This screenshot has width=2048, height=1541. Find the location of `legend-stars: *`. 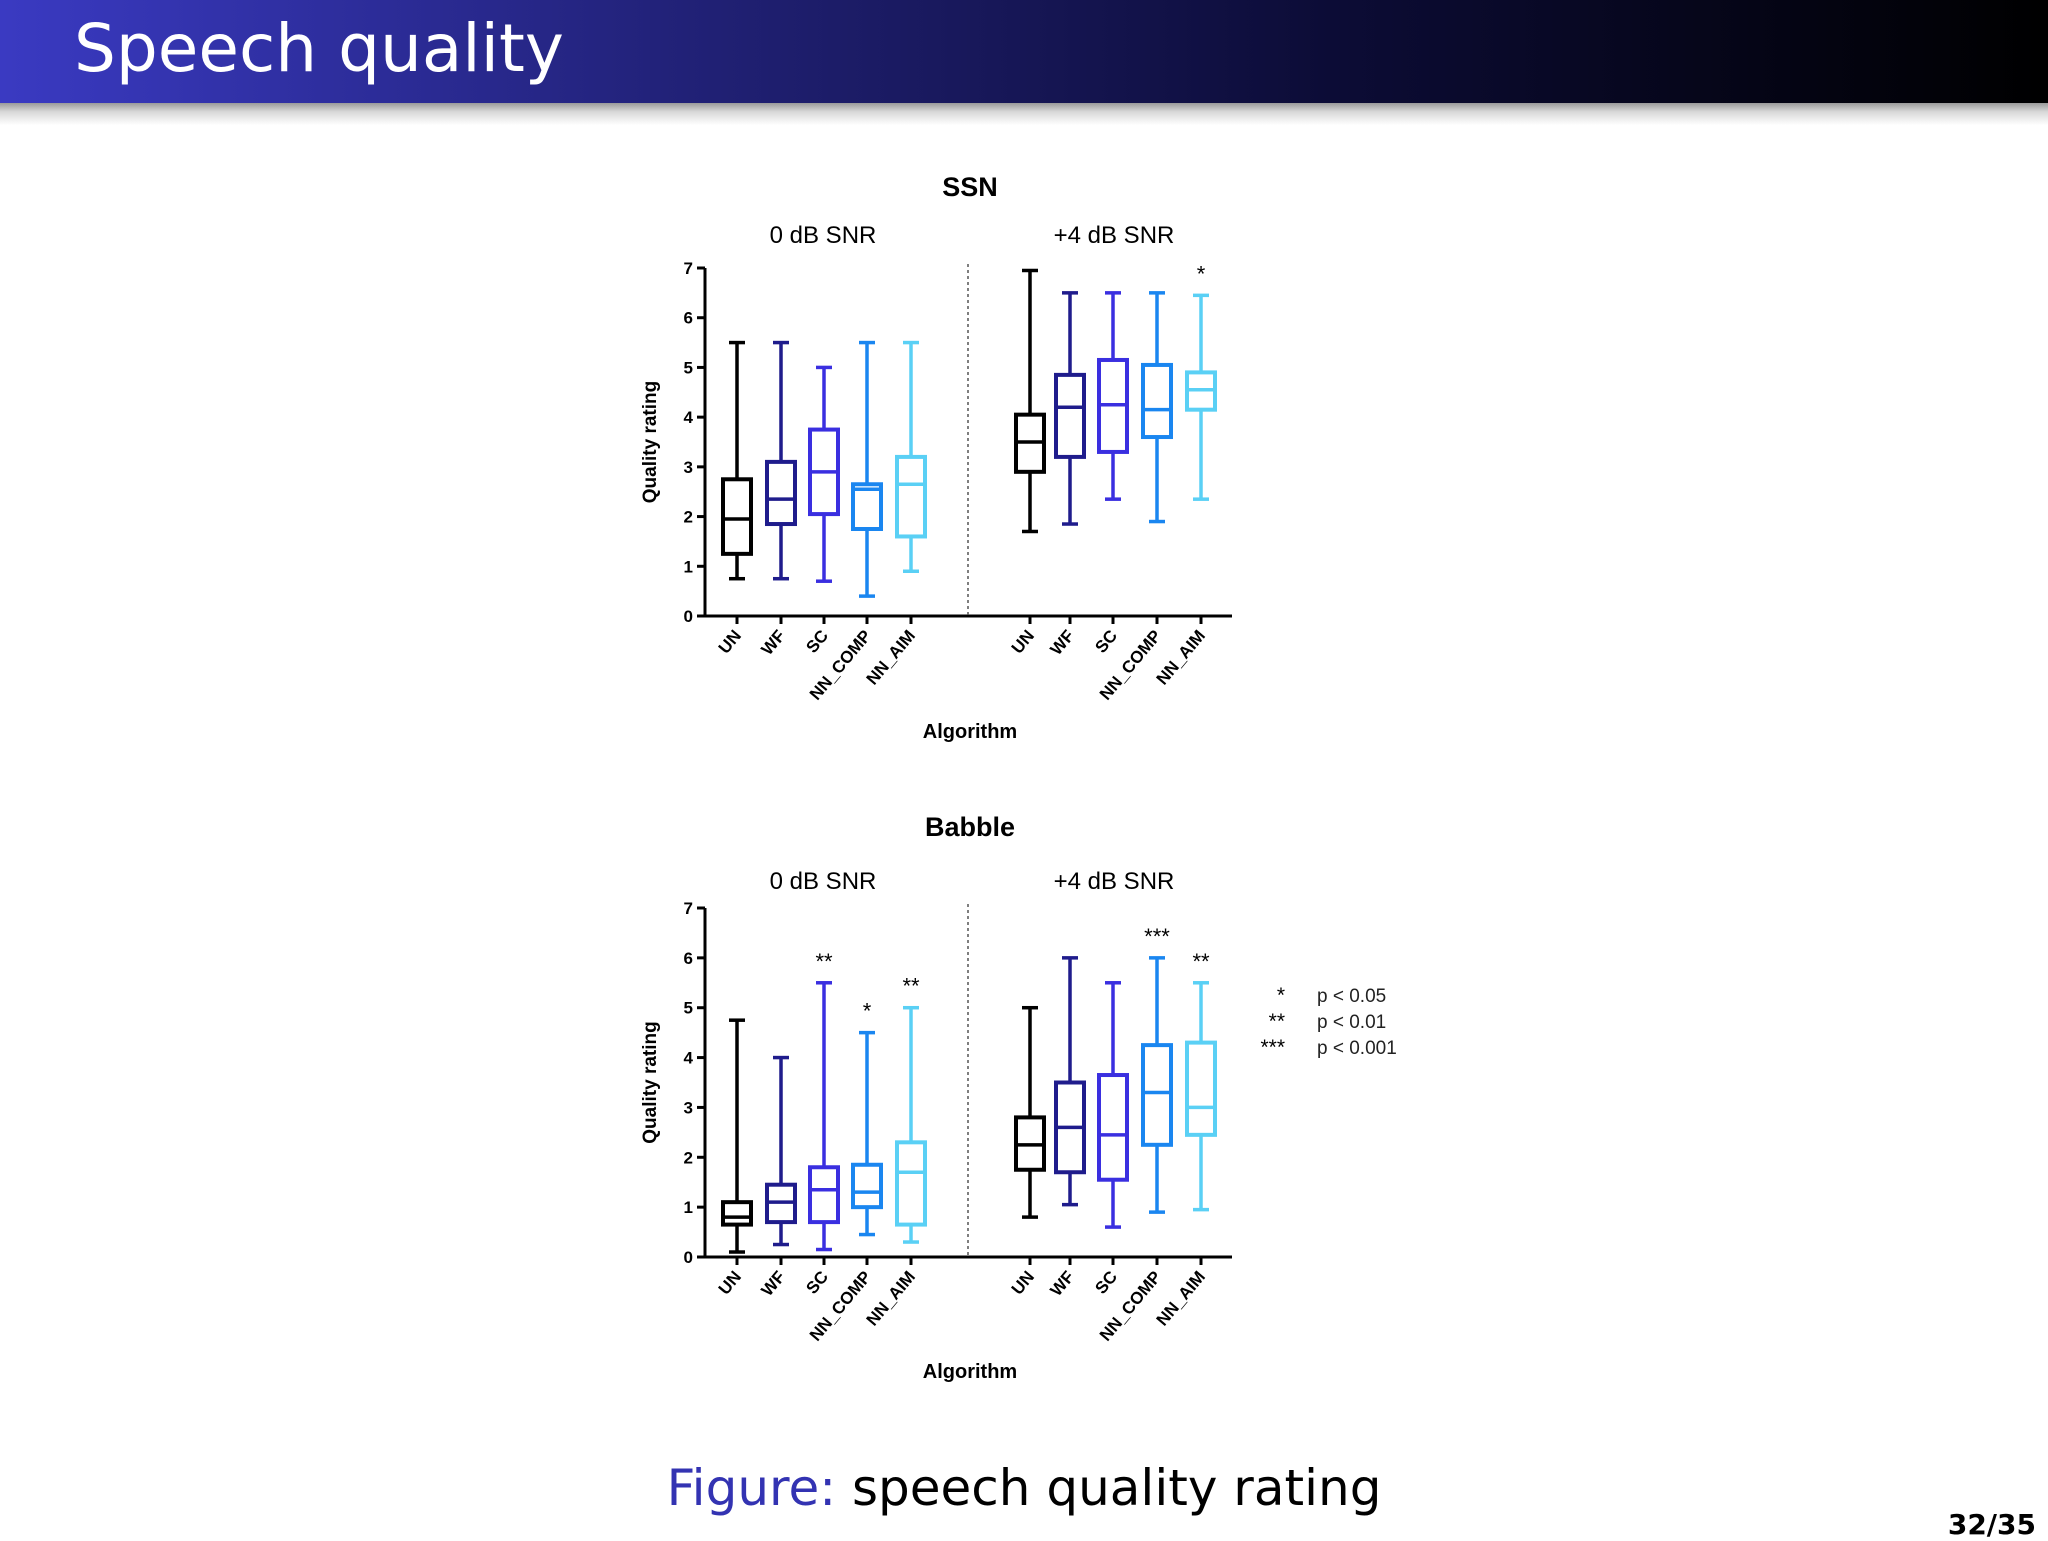

legend-stars: * is located at coordinates (1281, 995).